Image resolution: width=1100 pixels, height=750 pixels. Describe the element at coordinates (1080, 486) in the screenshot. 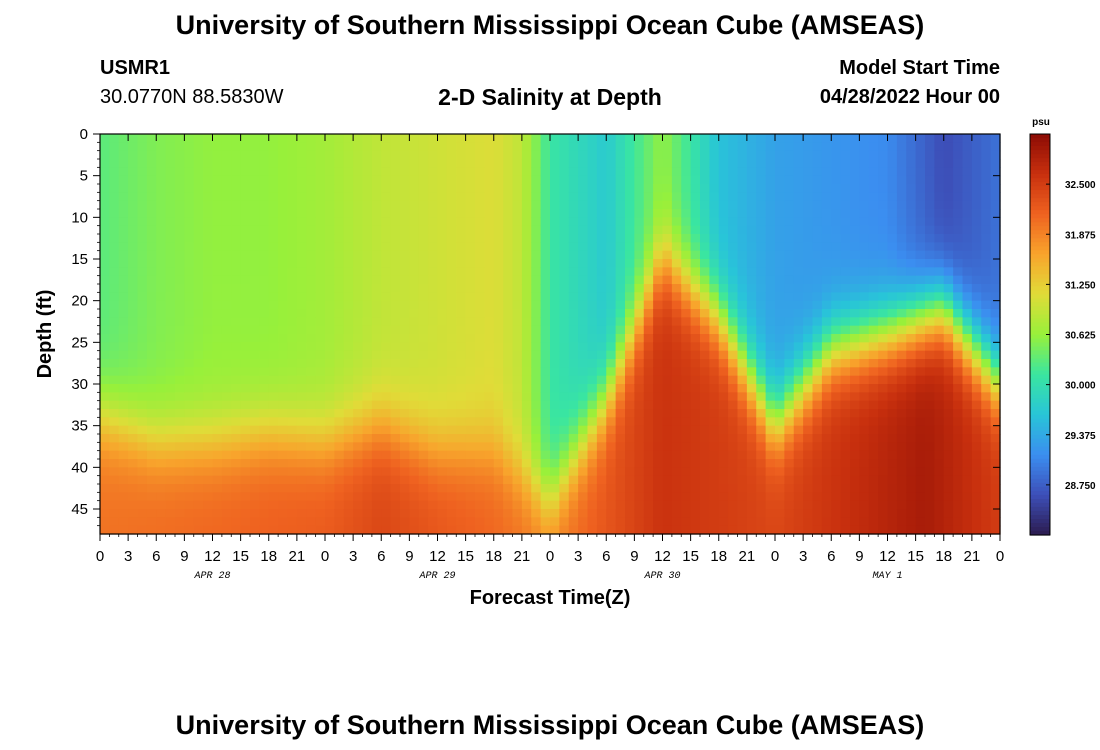

I see `colorbar-label: 28.750` at that location.